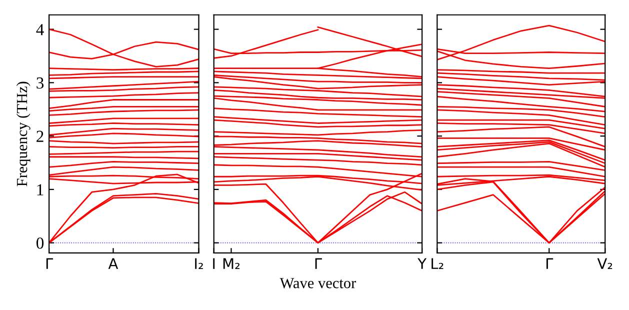  I want to click on y-tick-label: 0, so click(40, 243).